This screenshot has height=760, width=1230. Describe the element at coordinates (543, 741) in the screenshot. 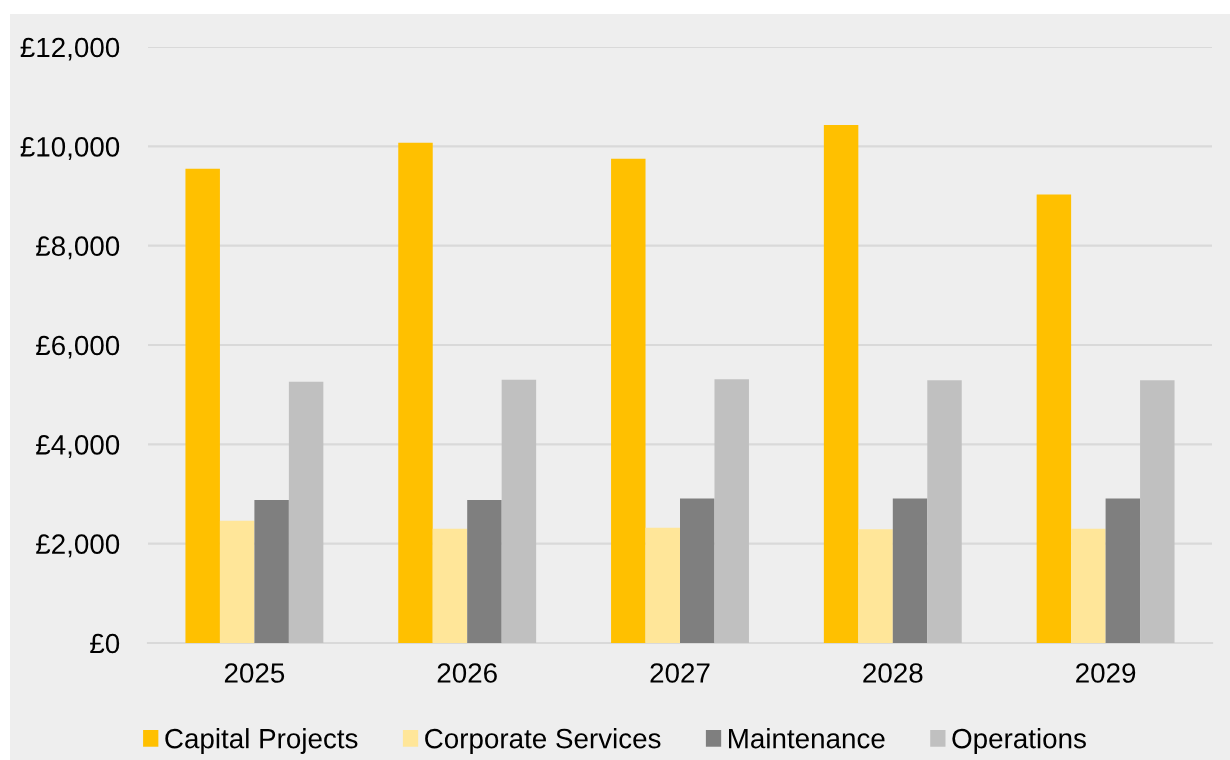

I see `legend-label: Corporate Services` at that location.